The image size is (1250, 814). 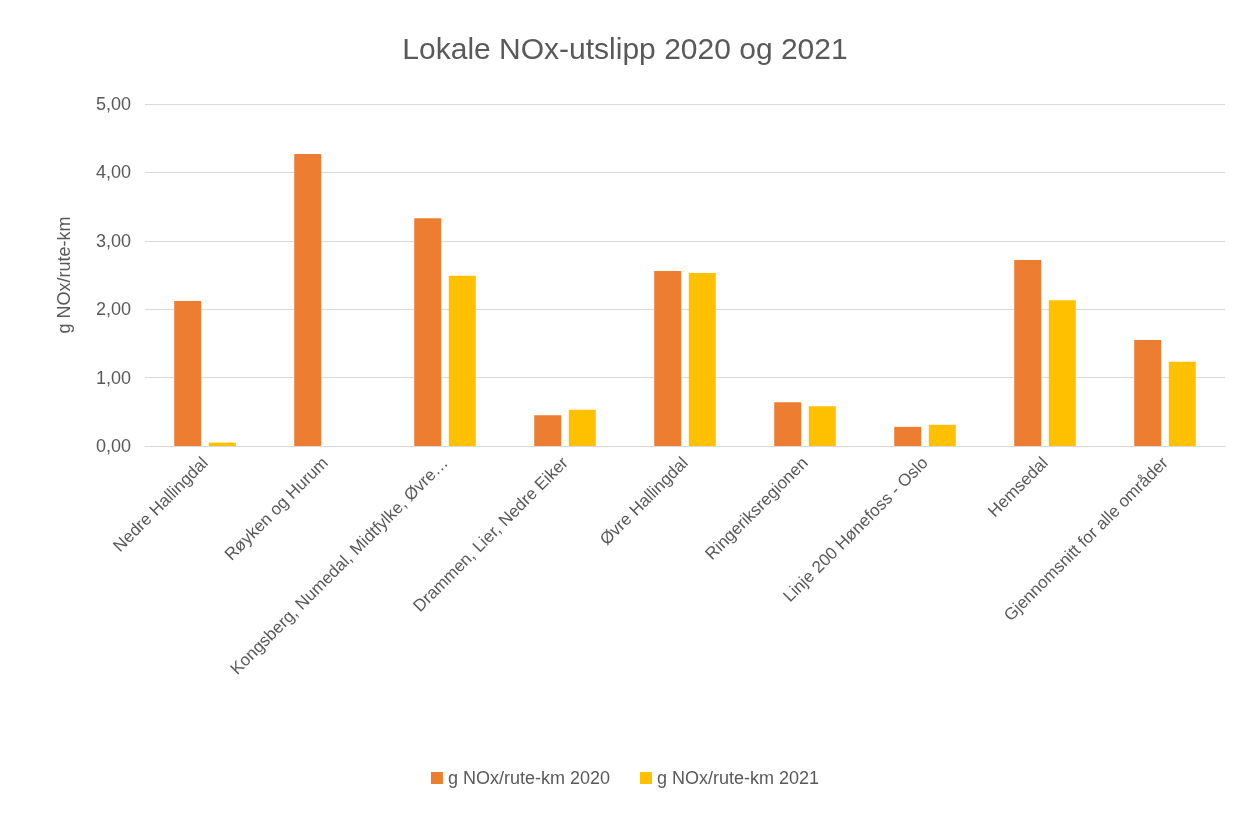 What do you see at coordinates (738, 778) in the screenshot?
I see `legend-label: g NOx/rute-km 2021` at bounding box center [738, 778].